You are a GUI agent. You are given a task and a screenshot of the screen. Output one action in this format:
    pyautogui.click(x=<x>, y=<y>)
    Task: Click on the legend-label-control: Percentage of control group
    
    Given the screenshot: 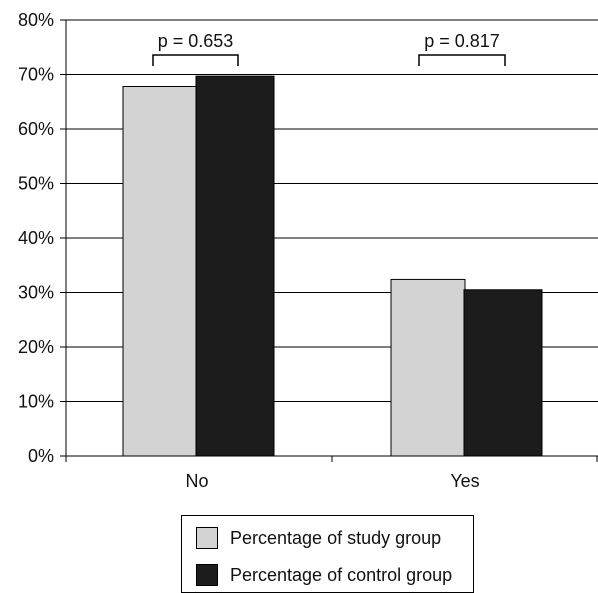 What is the action you would take?
    pyautogui.click(x=341, y=574)
    